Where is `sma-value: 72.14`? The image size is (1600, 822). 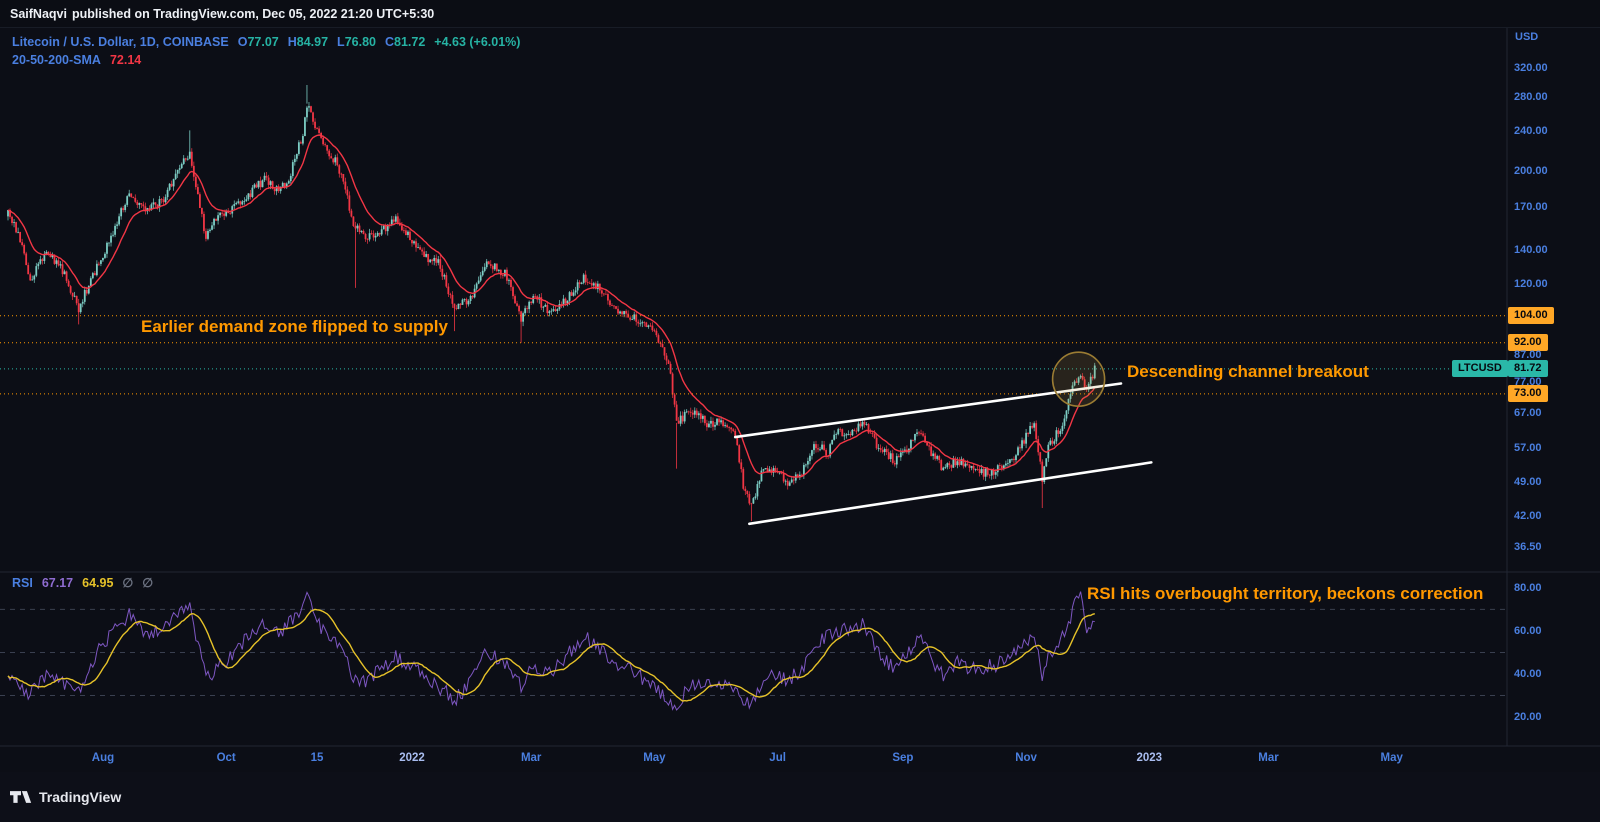 sma-value: 72.14 is located at coordinates (125, 60).